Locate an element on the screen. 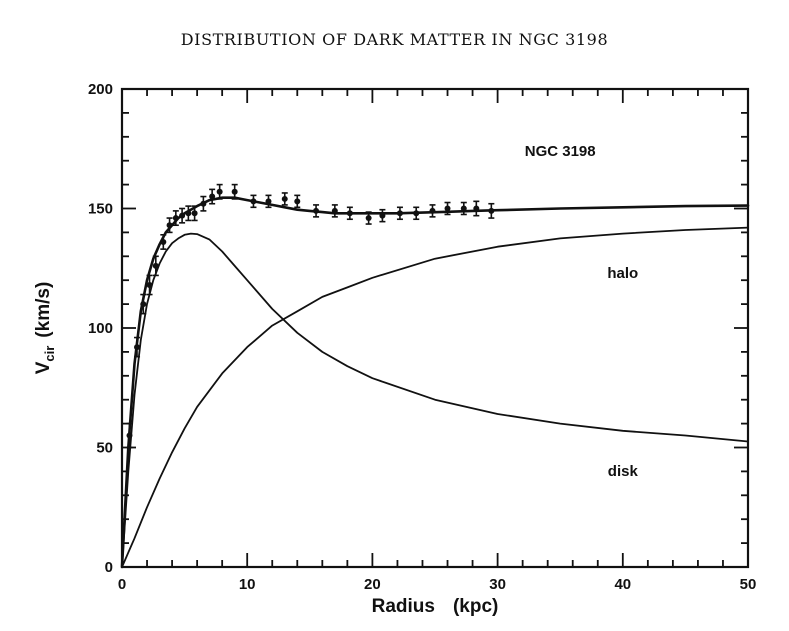 The height and width of the screenshot is (631, 789). y-tick-label: 50 is located at coordinates (104, 448).